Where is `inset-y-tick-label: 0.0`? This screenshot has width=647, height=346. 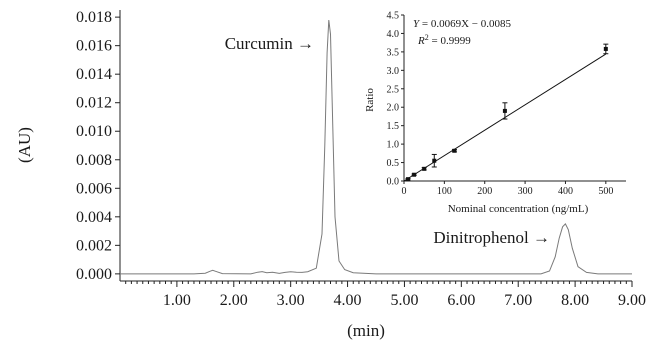
inset-y-tick-label: 0.0 is located at coordinates (393, 182).